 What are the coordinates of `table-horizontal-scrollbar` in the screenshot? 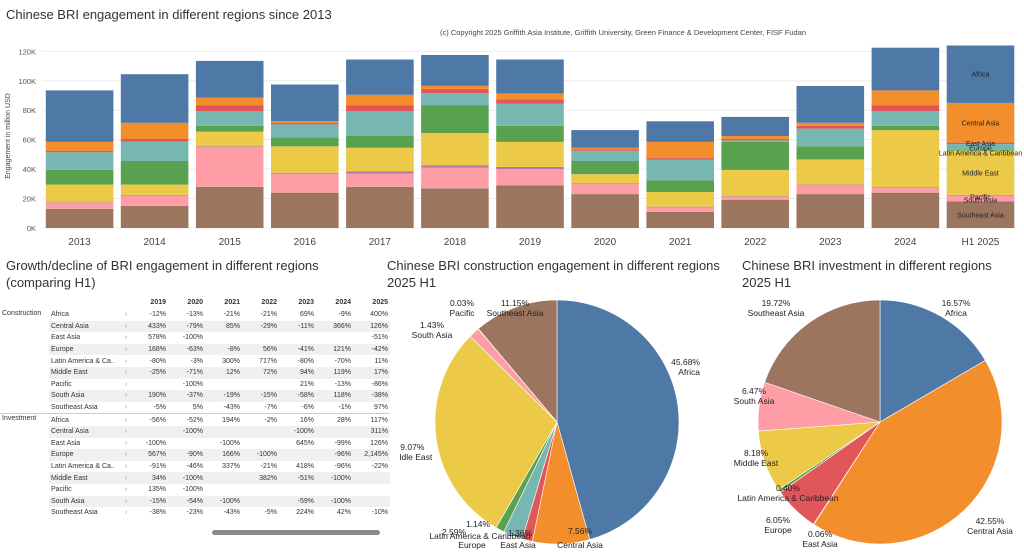 It's located at (296, 532).